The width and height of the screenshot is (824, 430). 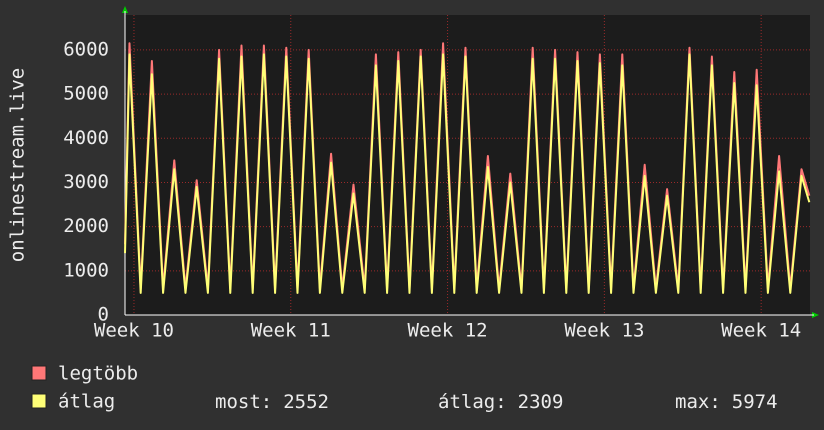 I want to click on y-tick-label: 1000, so click(x=86, y=270).